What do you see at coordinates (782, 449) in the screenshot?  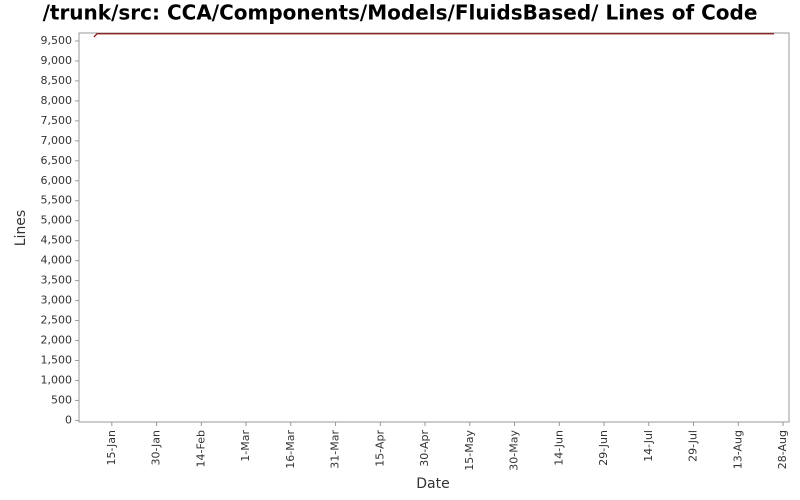 I see `x-tick-label: 28-Aug` at bounding box center [782, 449].